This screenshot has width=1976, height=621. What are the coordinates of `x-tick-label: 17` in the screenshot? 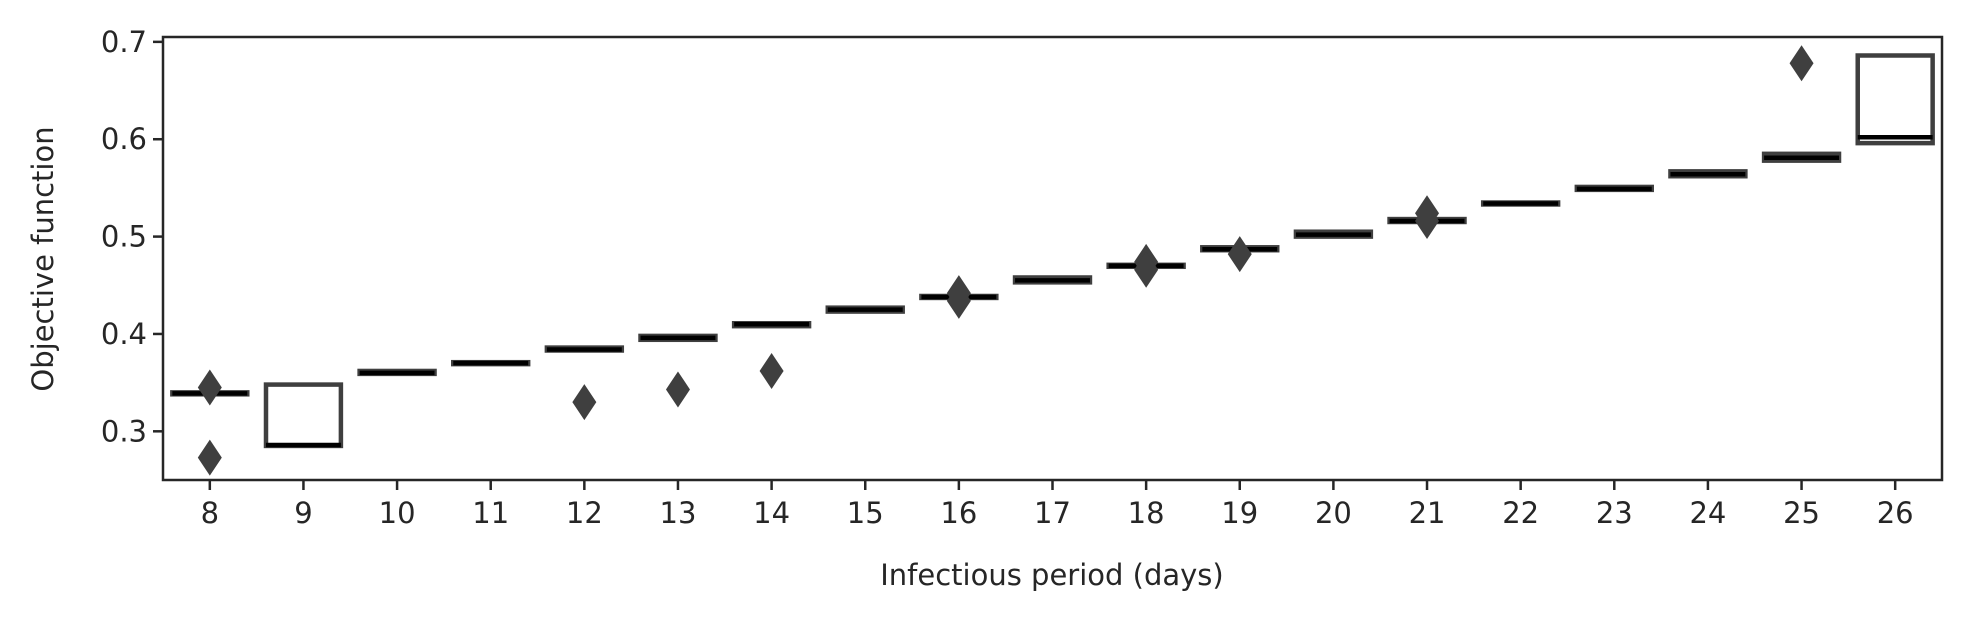 It's located at (1052, 513).